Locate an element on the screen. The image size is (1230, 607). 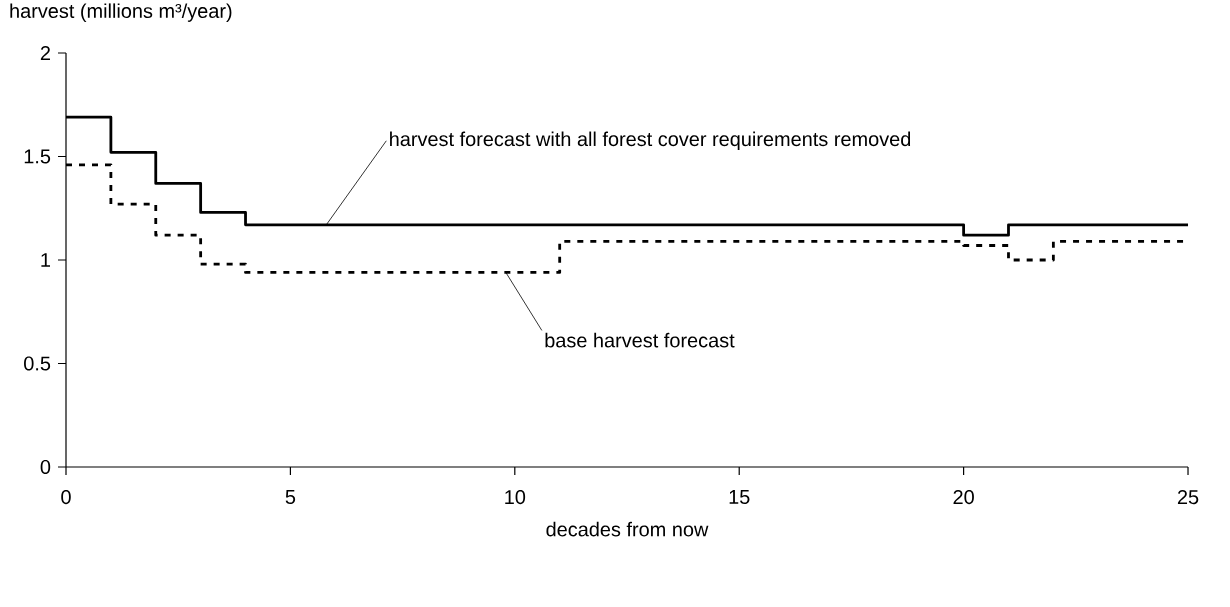
x-tick-label: 5 is located at coordinates (290, 497).